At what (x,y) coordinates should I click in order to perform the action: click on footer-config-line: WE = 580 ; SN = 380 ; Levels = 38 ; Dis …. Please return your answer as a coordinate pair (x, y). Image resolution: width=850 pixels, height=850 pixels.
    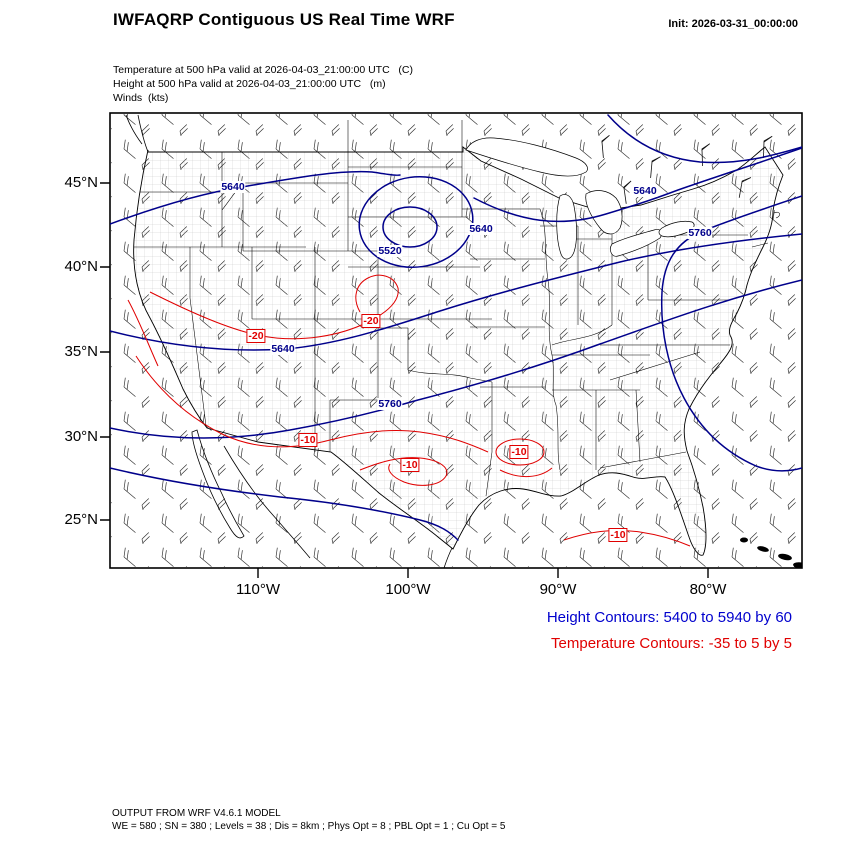
    Looking at the image, I should click on (309, 826).